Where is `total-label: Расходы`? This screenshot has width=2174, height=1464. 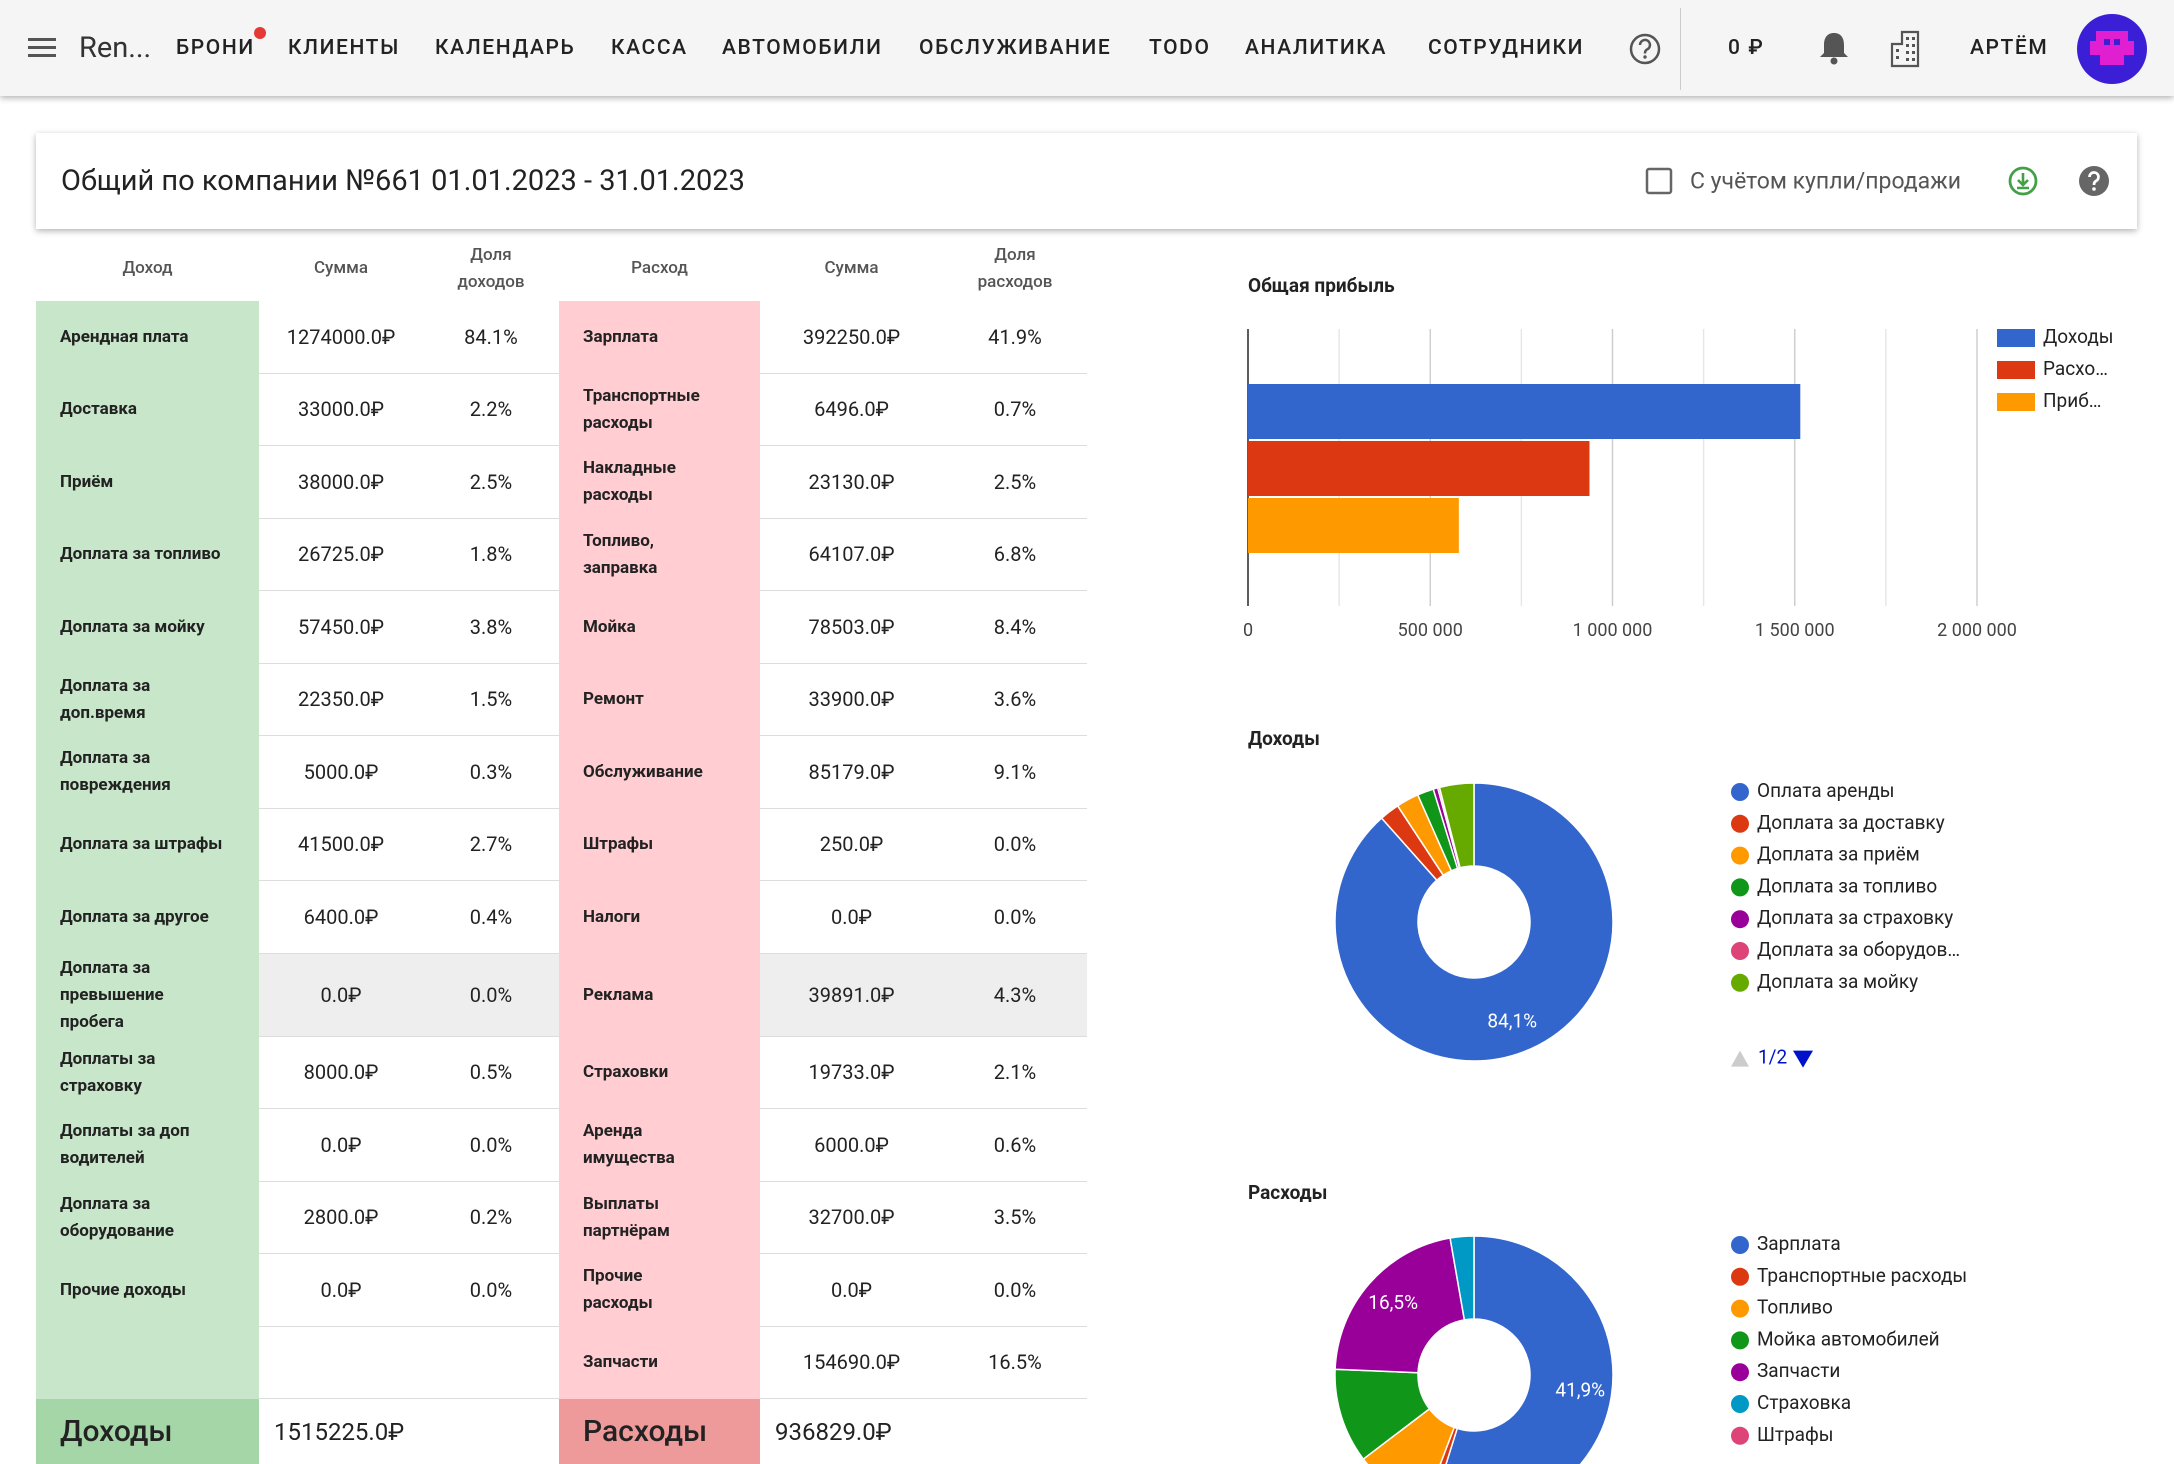 total-label: Расходы is located at coordinates (659, 1431).